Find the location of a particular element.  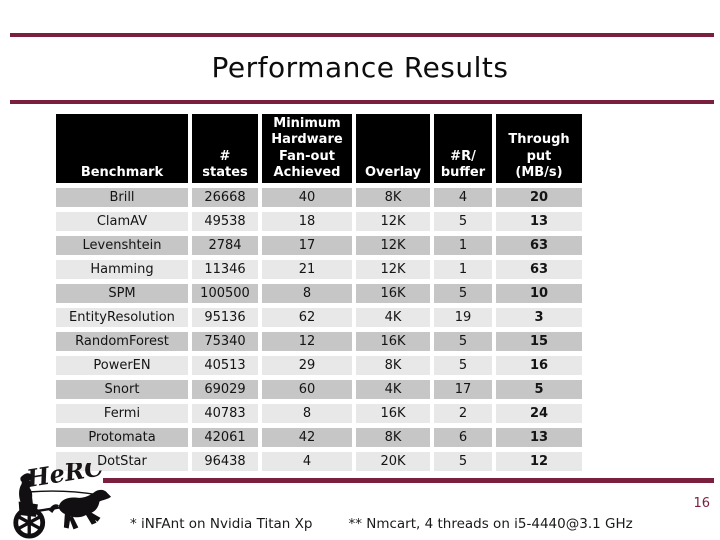

value-cell: 40513 is located at coordinates (225, 365).